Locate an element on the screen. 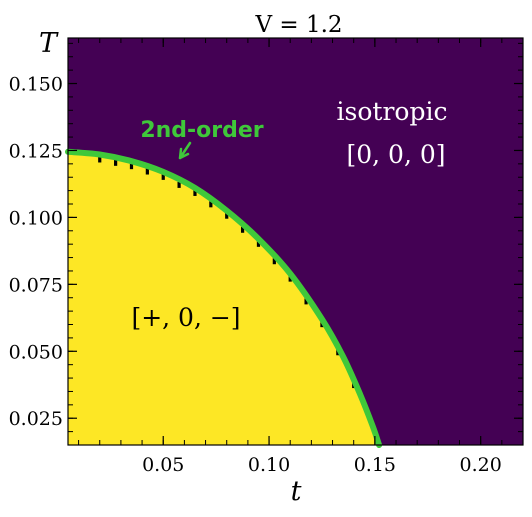 This screenshot has height=517, width=532. y-axis-label: T is located at coordinates (49, 43).